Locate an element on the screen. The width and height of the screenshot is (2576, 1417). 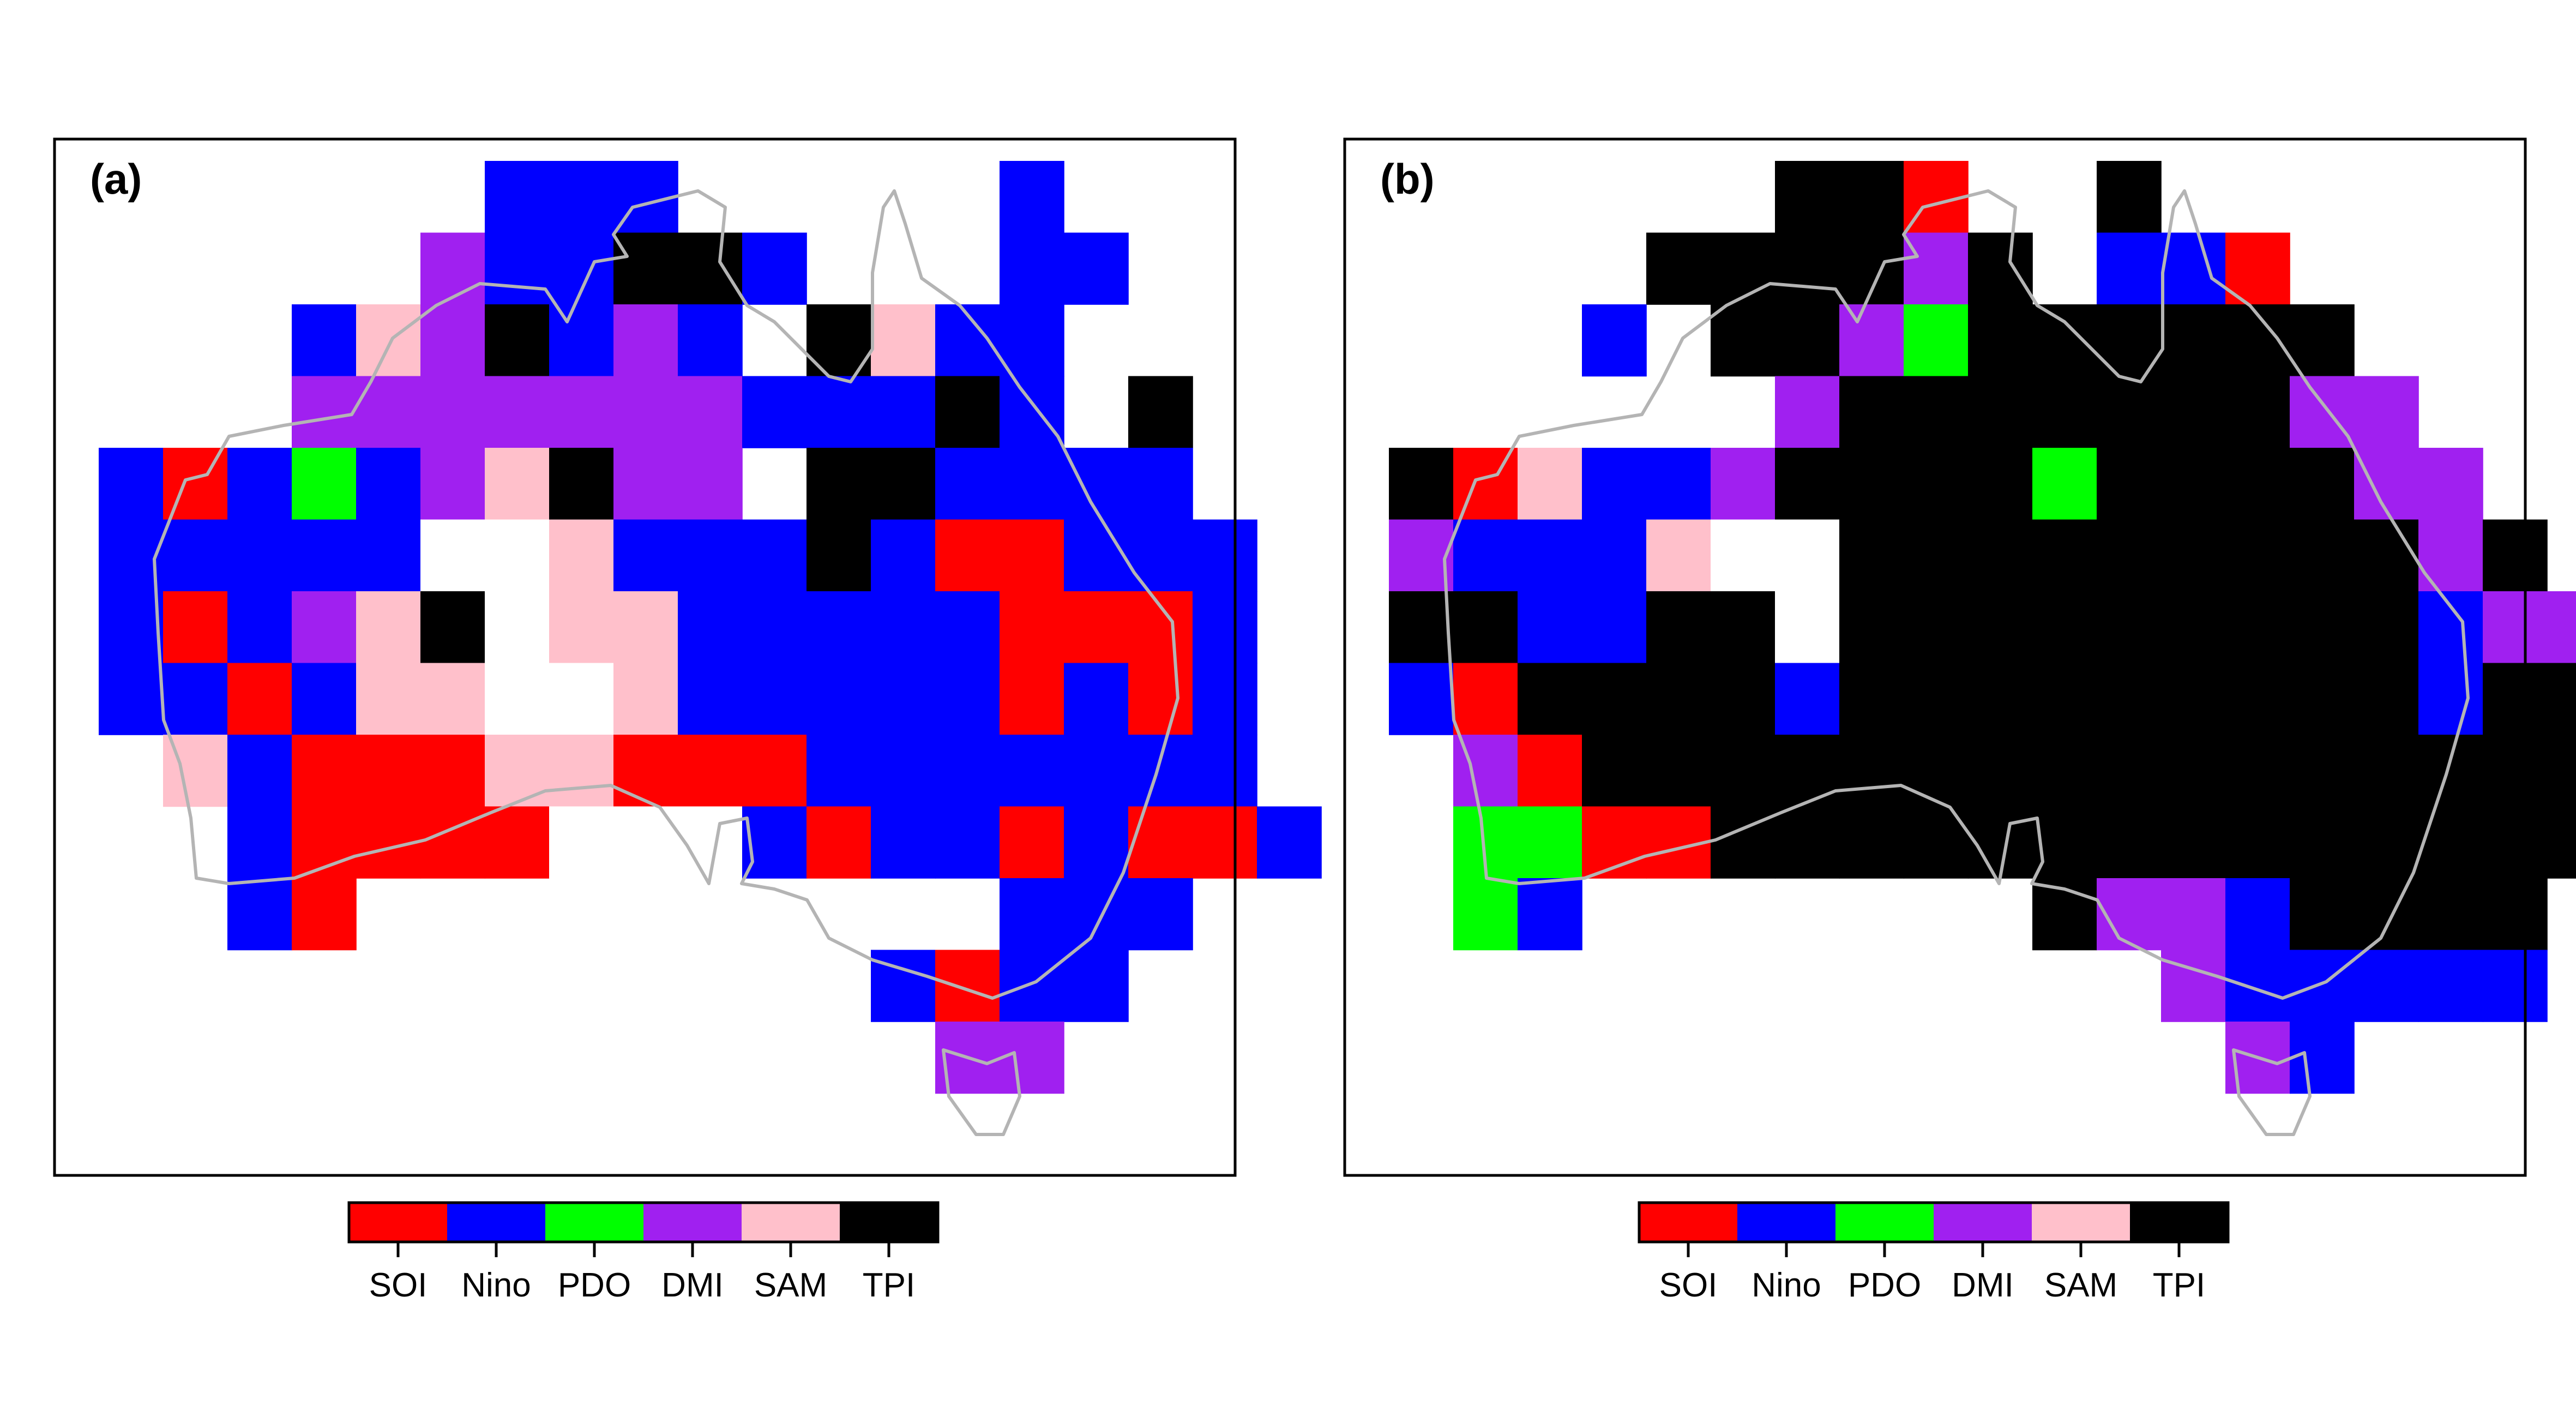
legend-label-soi: SOI is located at coordinates (398, 1285).